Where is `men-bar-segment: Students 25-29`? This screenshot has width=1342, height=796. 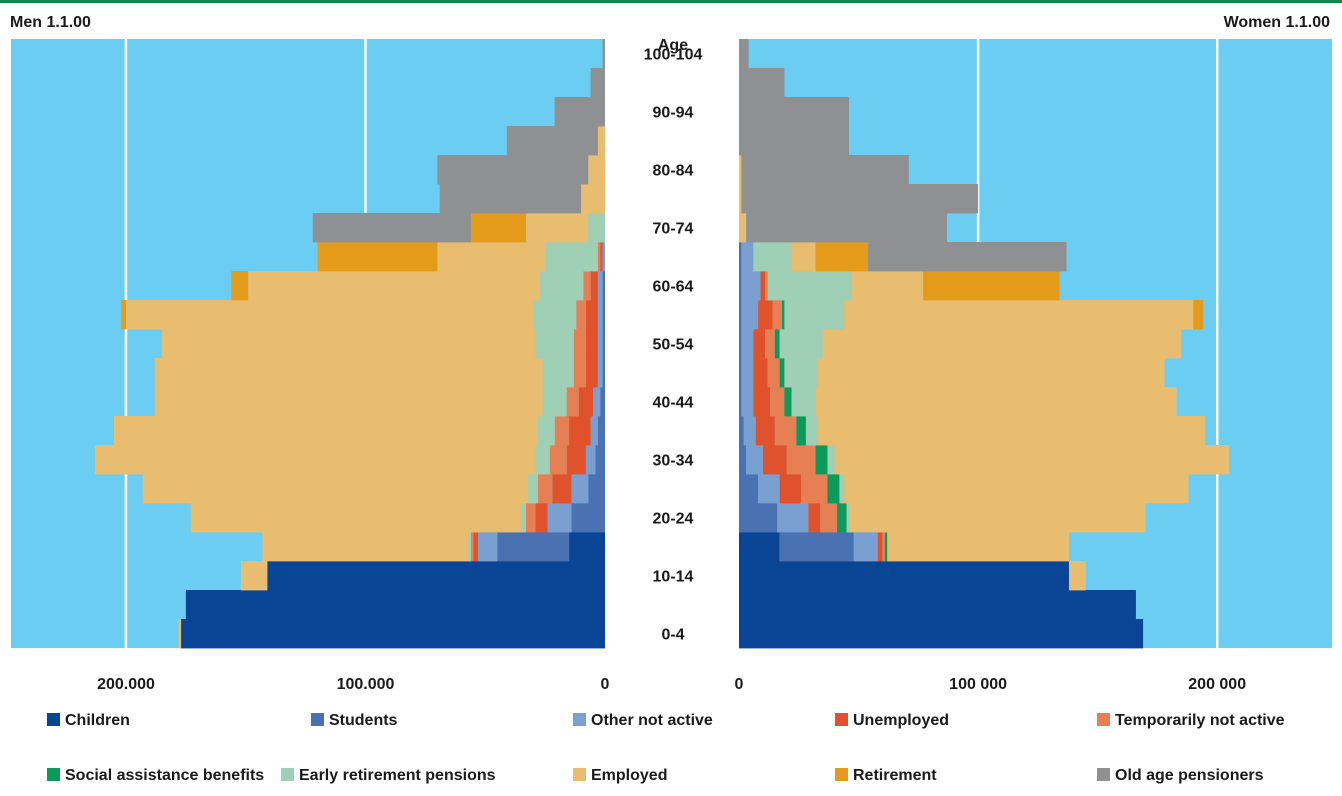 men-bar-segment: Students 25-29 is located at coordinates (596, 489).